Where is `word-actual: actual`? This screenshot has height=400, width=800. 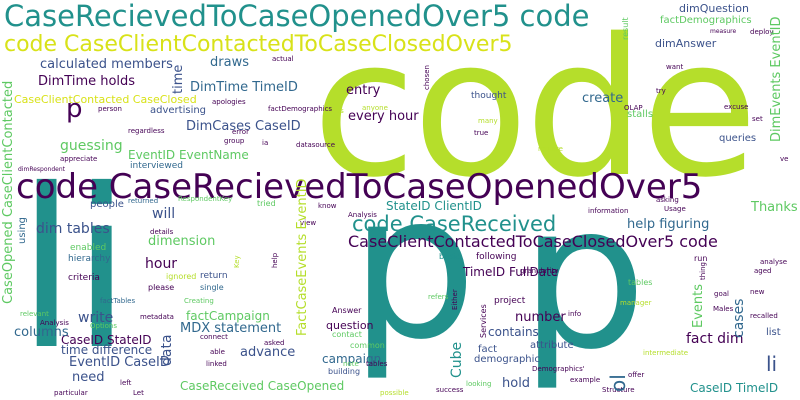 word-actual: actual is located at coordinates (283, 59).